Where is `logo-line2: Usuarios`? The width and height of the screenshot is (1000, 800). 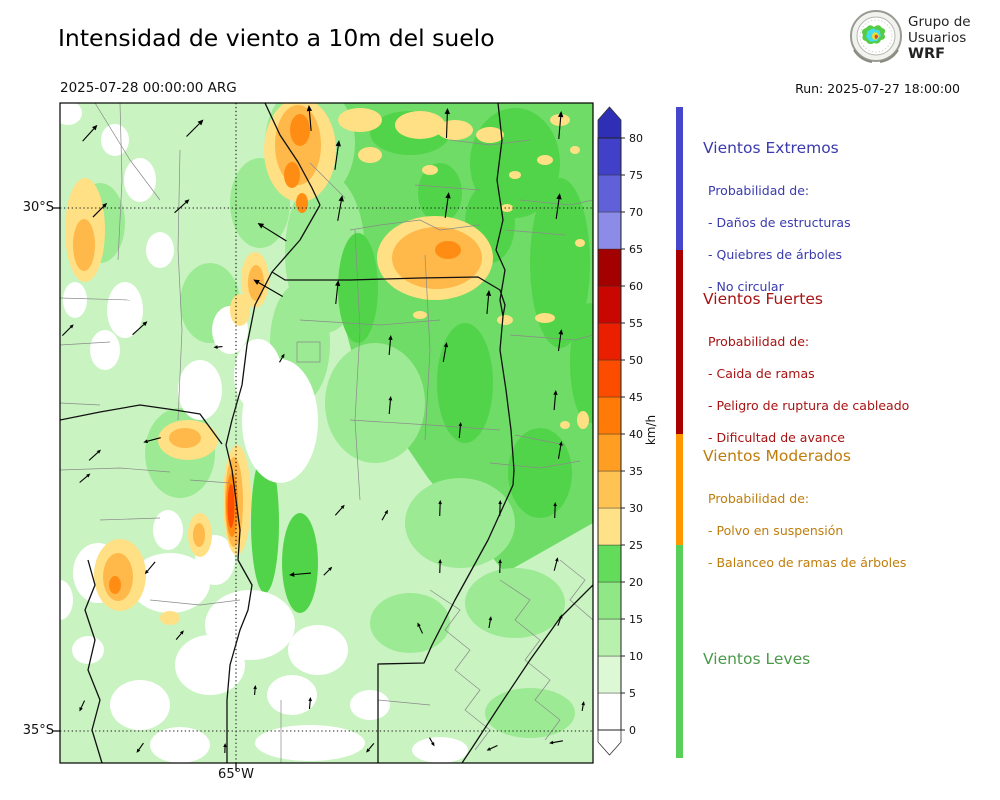 logo-line2: Usuarios is located at coordinates (937, 38).